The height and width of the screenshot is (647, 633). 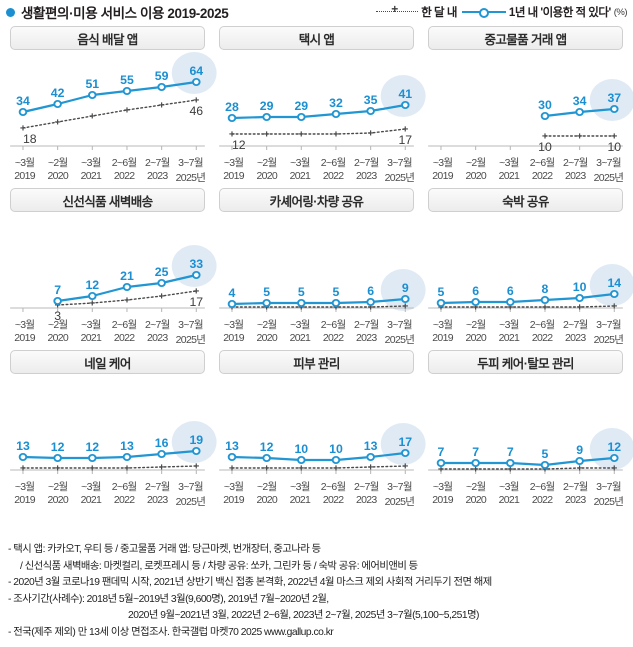 What do you see at coordinates (267, 447) in the screenshot?
I see `data-value-label: 12` at bounding box center [267, 447].